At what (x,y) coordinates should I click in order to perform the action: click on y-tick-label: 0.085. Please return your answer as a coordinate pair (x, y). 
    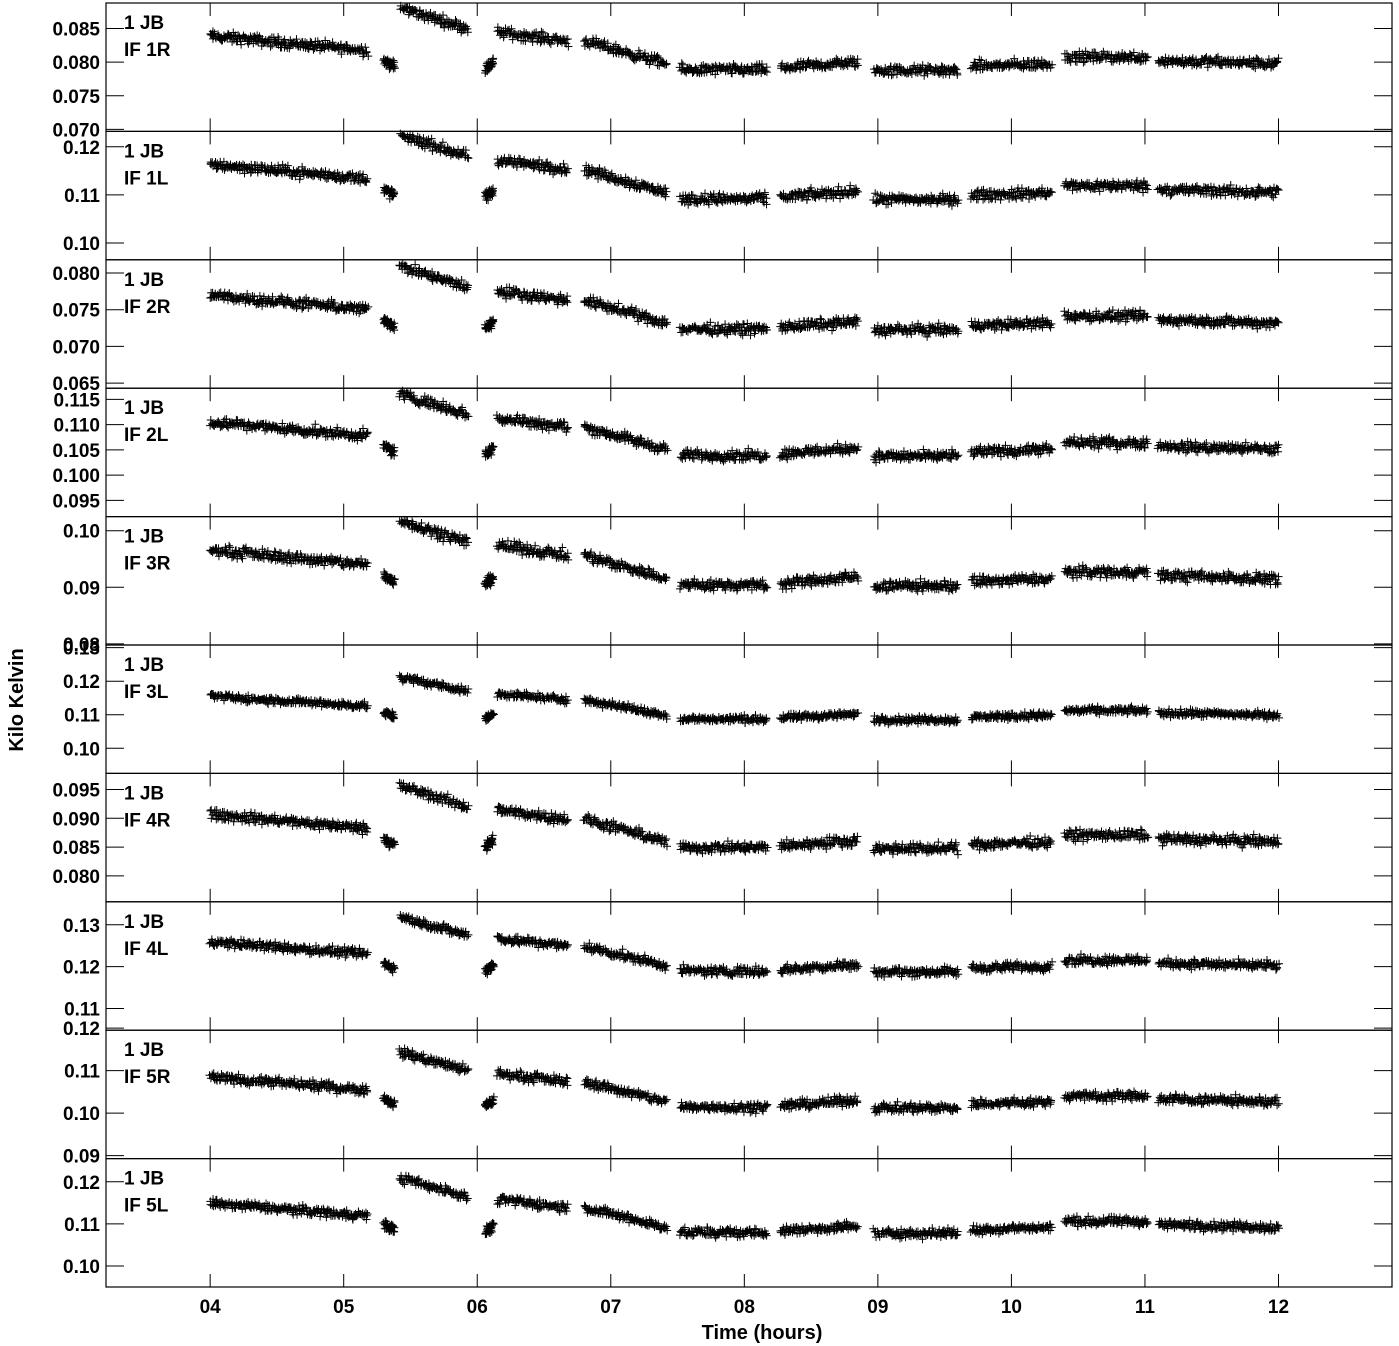
    Looking at the image, I should click on (76, 30).